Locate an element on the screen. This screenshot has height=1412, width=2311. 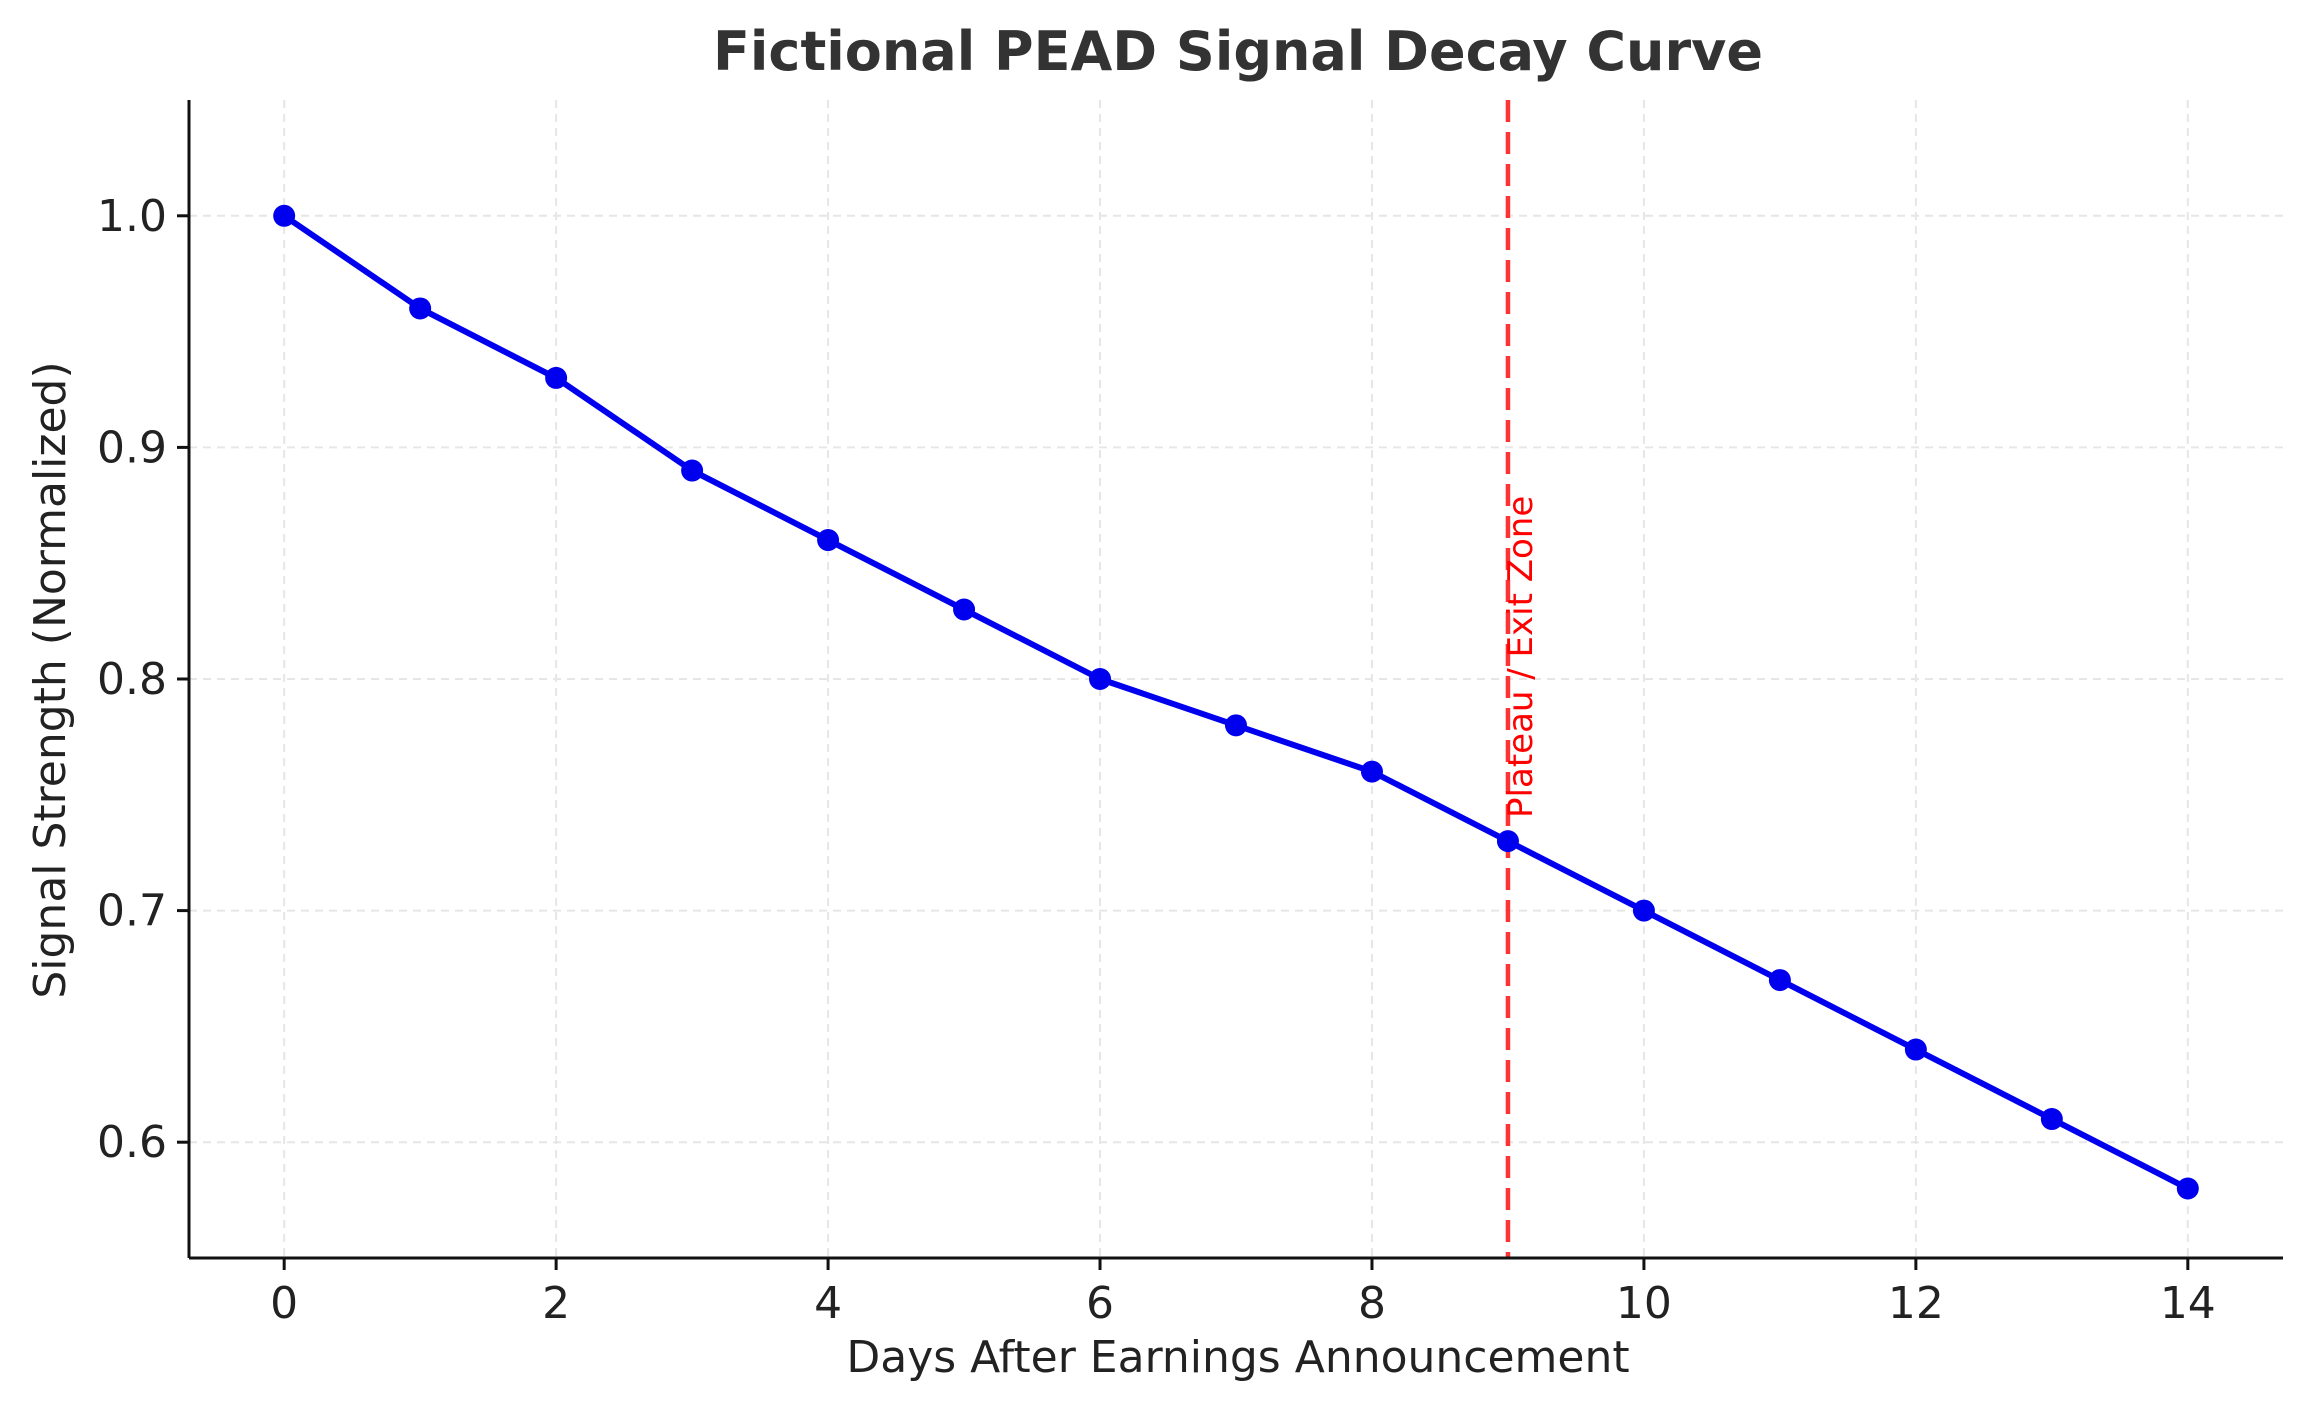
y-tick-label: 0.9 is located at coordinates (132, 447).